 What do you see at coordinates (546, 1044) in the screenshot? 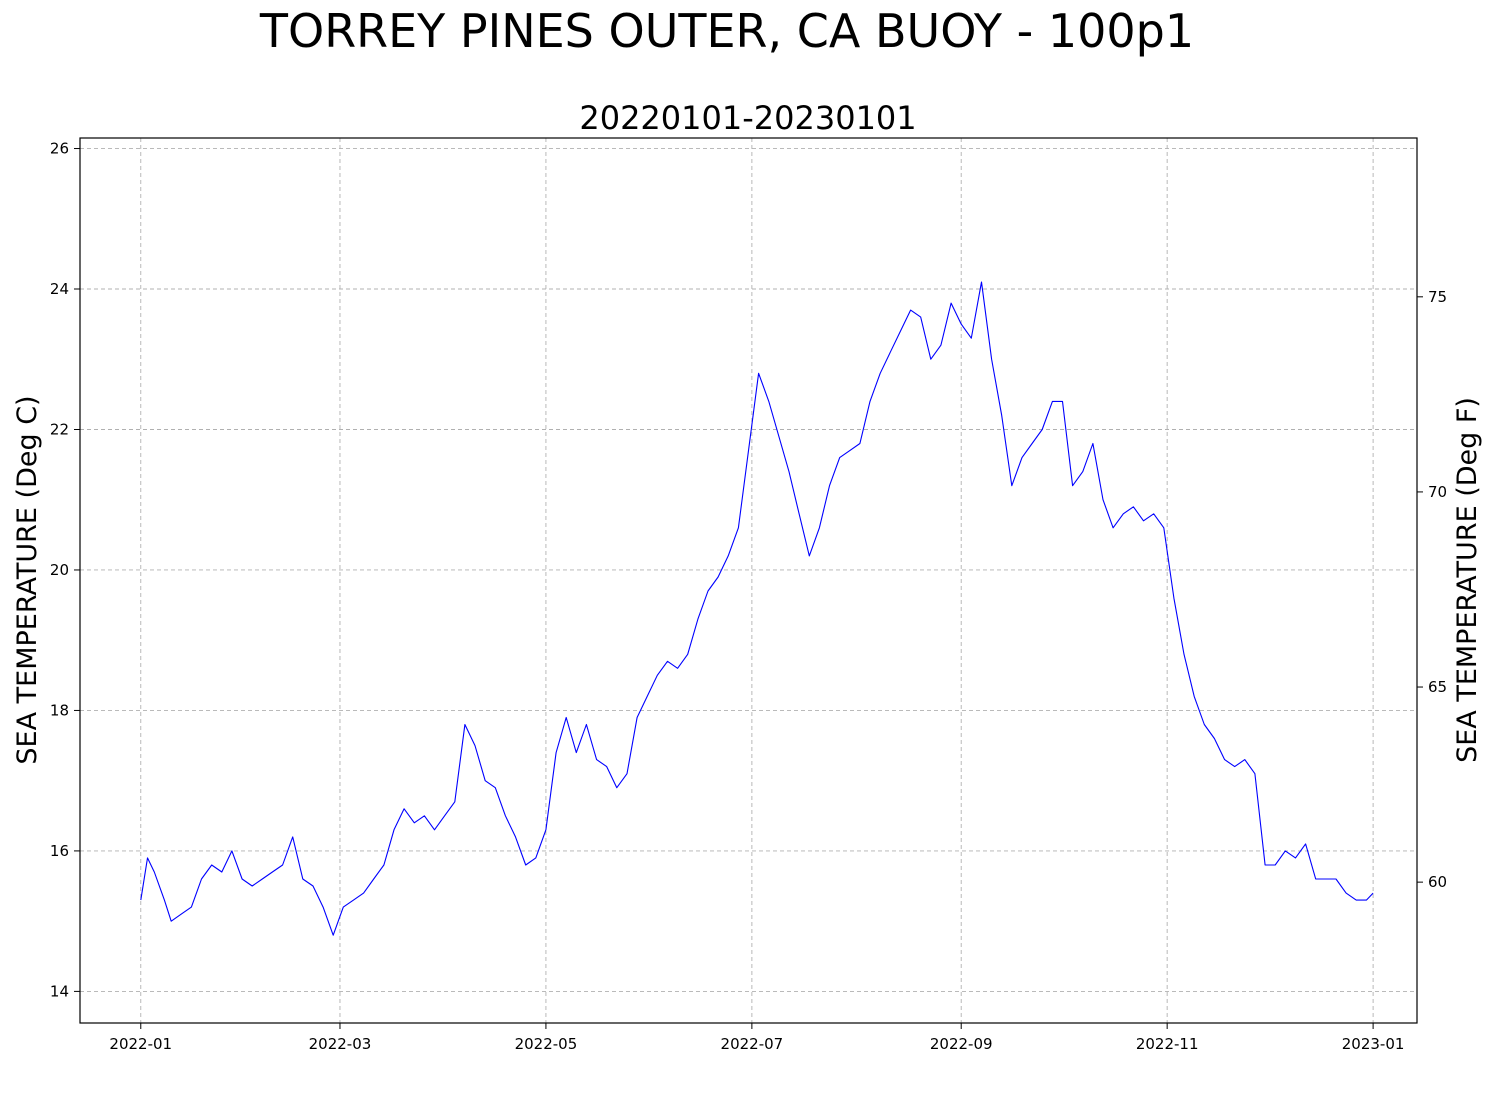
I see `x-tick-label: 2022-05` at bounding box center [546, 1044].